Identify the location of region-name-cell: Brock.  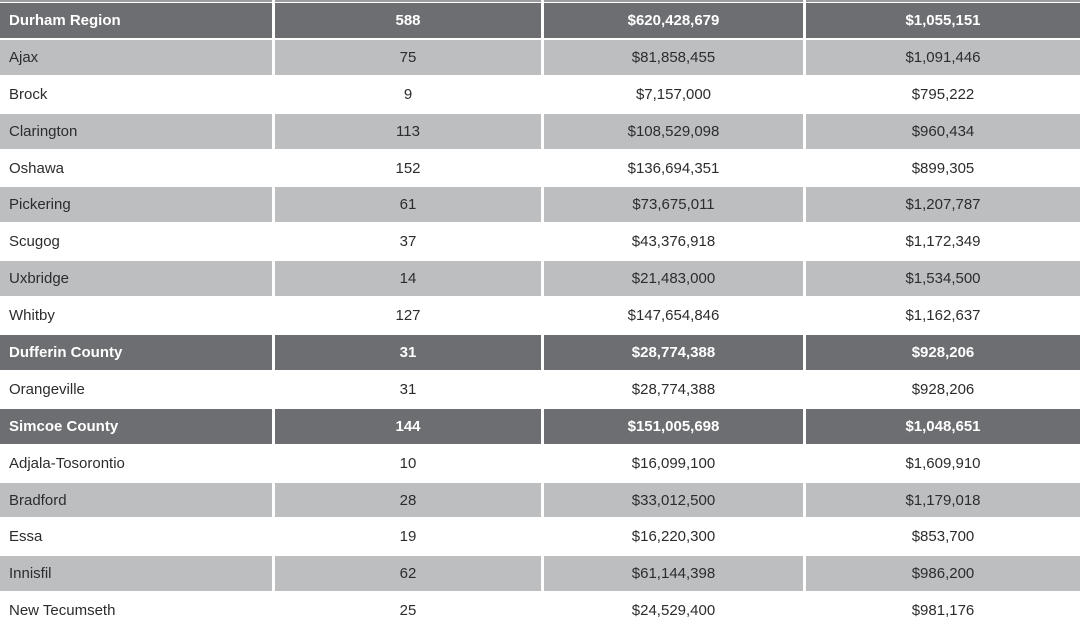
(136, 94).